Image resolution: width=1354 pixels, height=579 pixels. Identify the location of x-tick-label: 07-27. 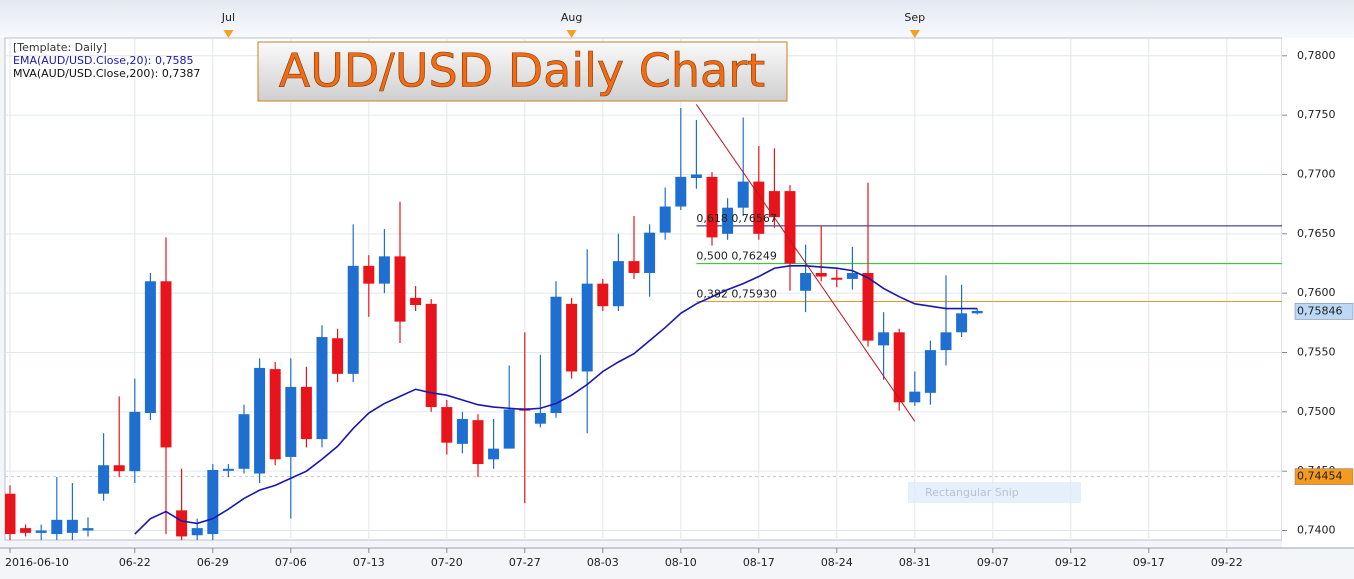
(525, 562).